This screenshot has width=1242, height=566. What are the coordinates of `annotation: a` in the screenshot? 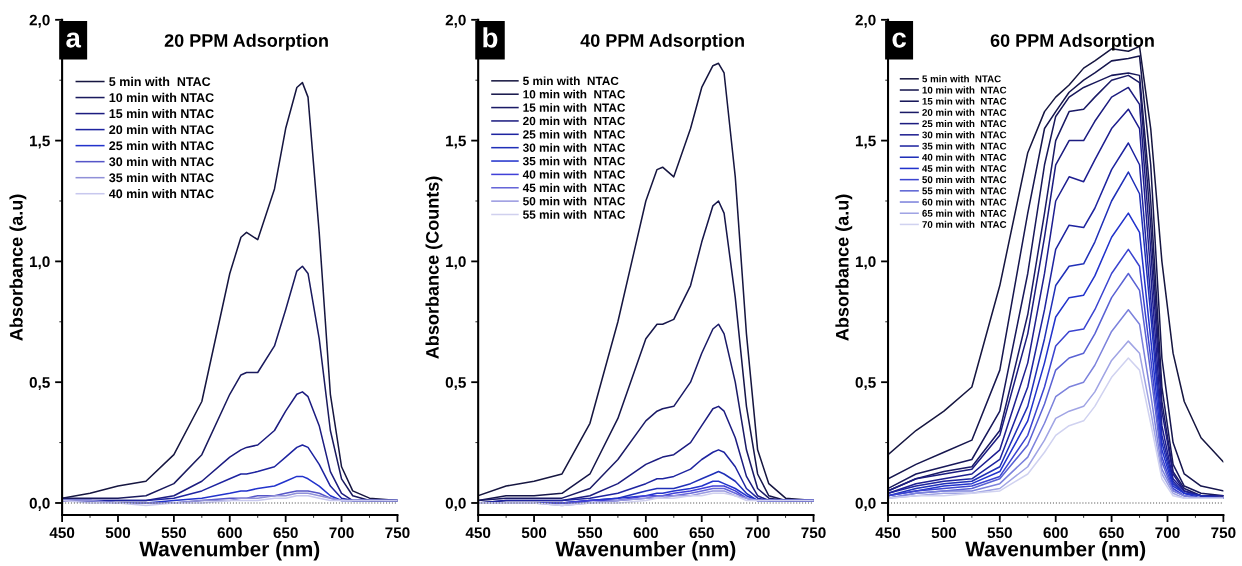 It's located at (74, 40).